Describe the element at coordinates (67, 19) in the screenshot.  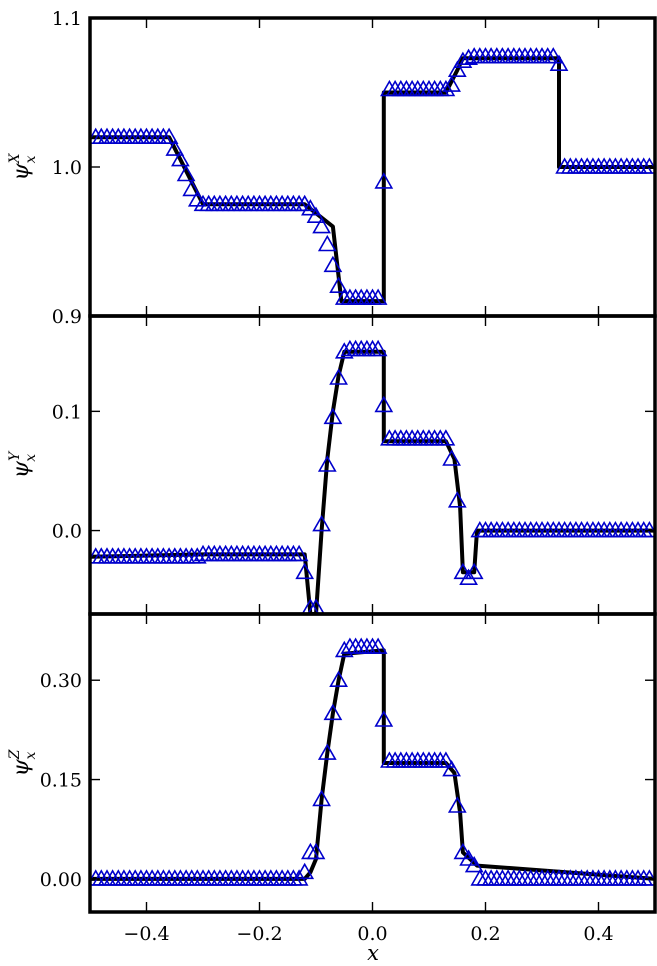
I see `y-tick-label: 1.1` at that location.